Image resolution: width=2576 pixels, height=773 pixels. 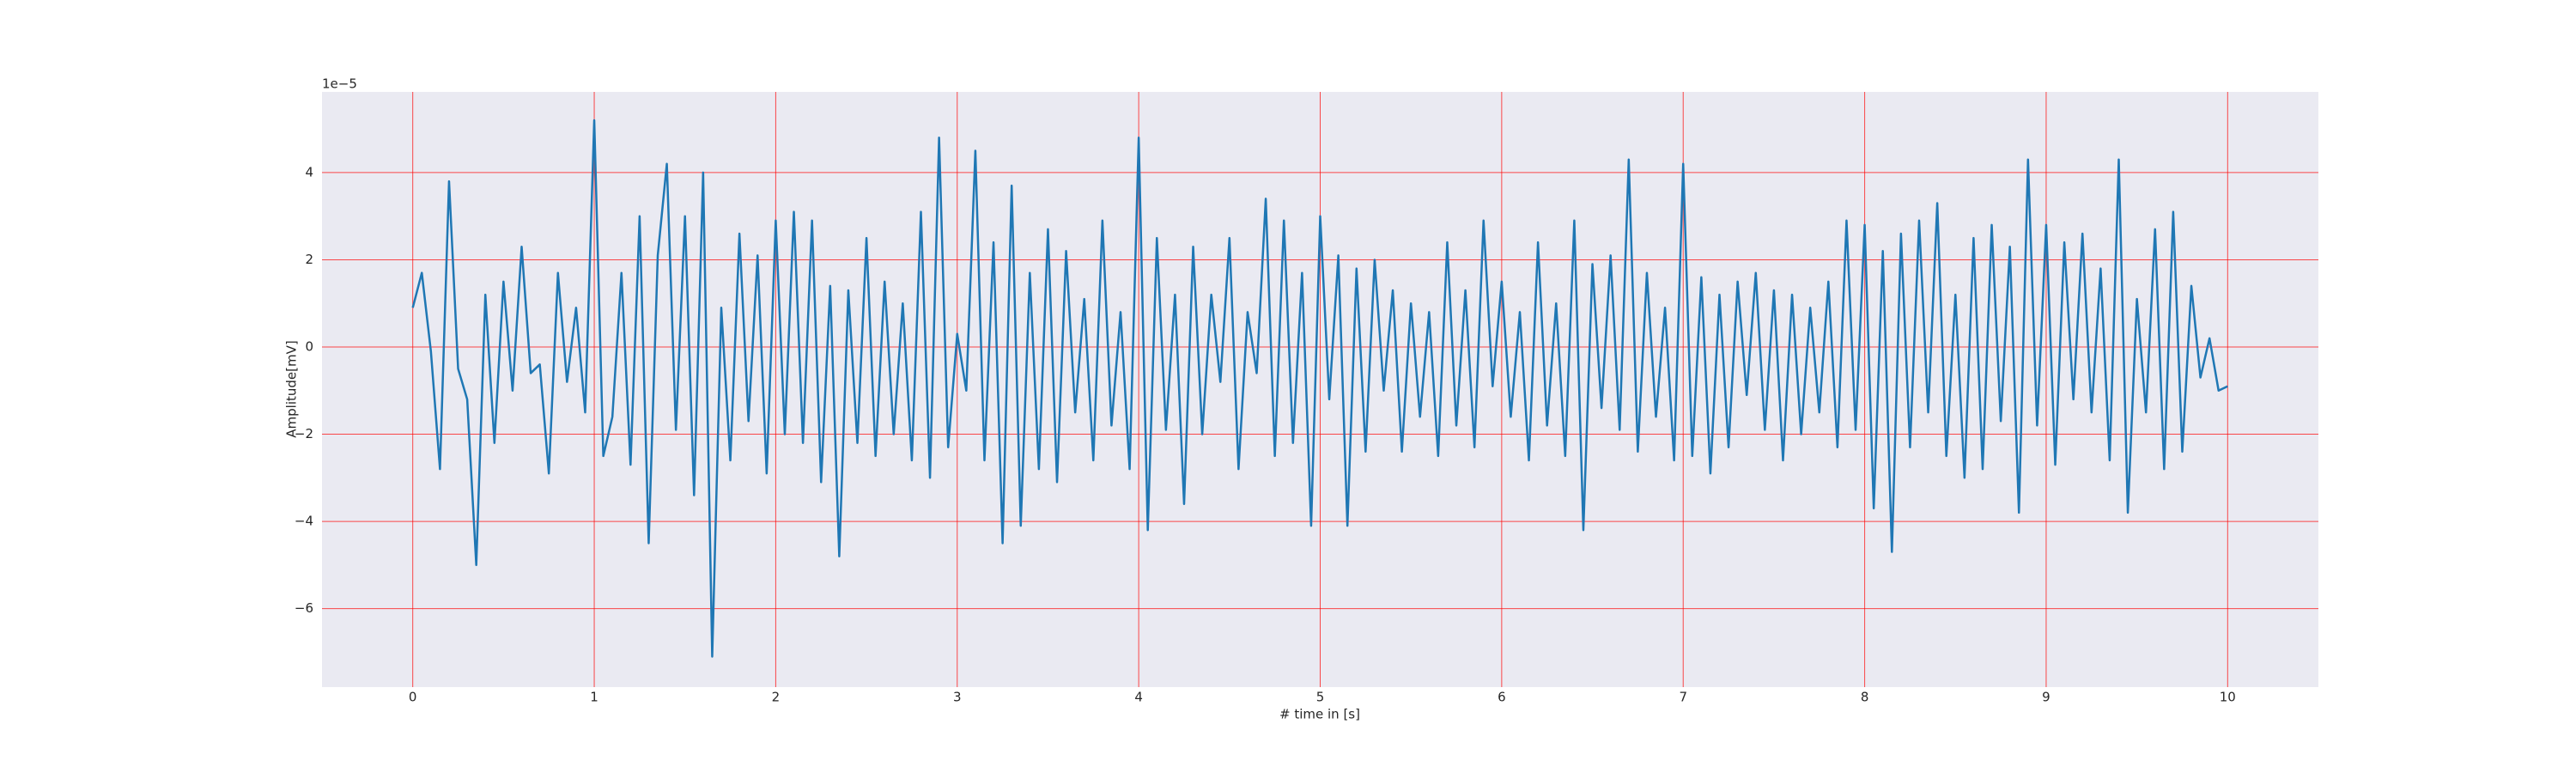 I want to click on x-tick-label: 7, so click(x=1683, y=697).